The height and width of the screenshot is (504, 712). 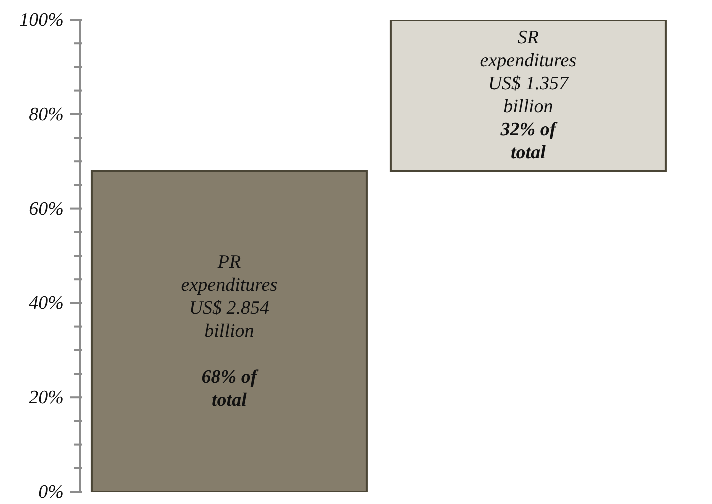 What do you see at coordinates (528, 96) in the screenshot?
I see `data-label: SR expenditures US$ 1.357 billion 32% of total` at bounding box center [528, 96].